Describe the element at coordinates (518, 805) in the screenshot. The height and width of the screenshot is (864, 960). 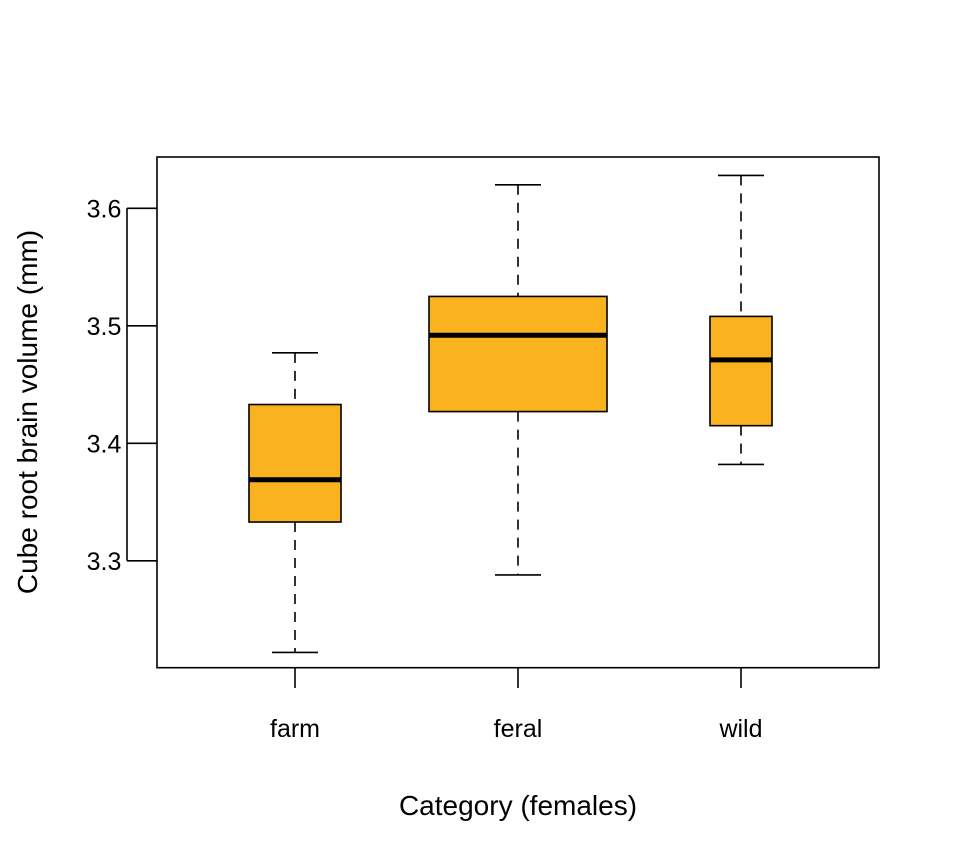
I see `x-axis-title: Category (females)` at that location.